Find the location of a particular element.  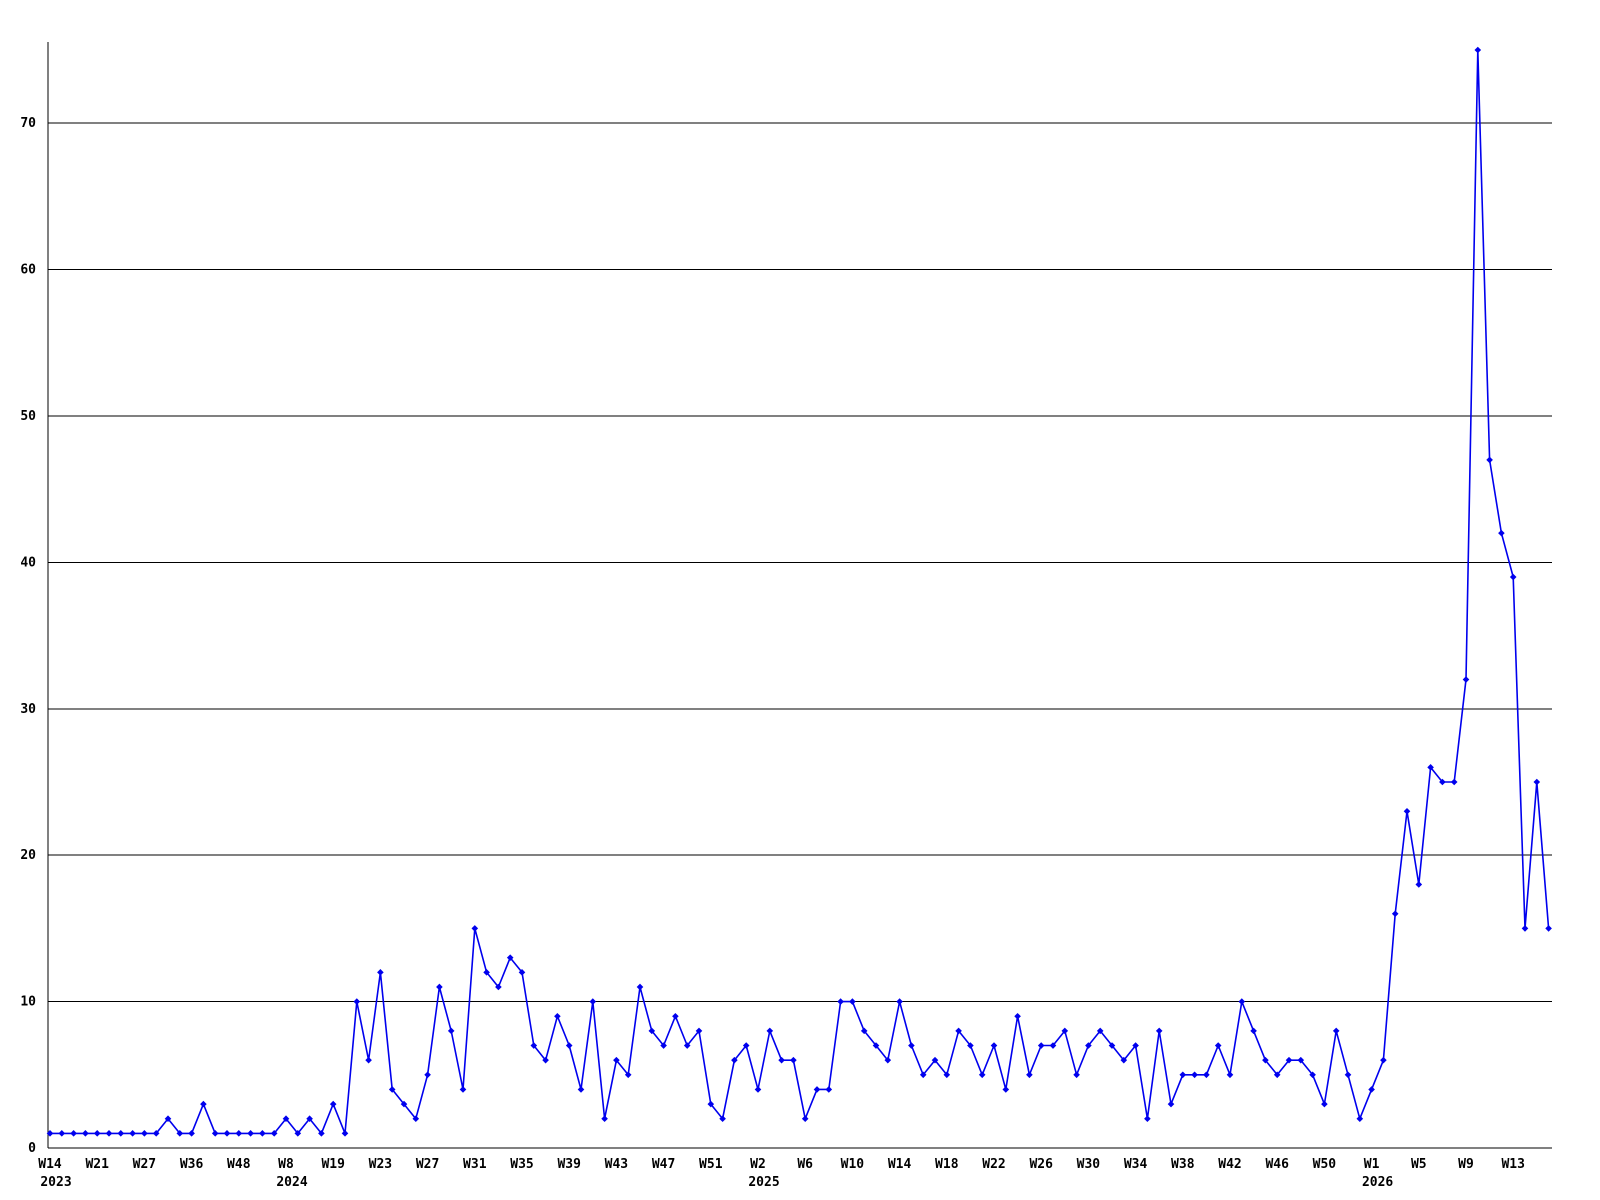

year-label-2025: 2025 is located at coordinates (763, 1182).